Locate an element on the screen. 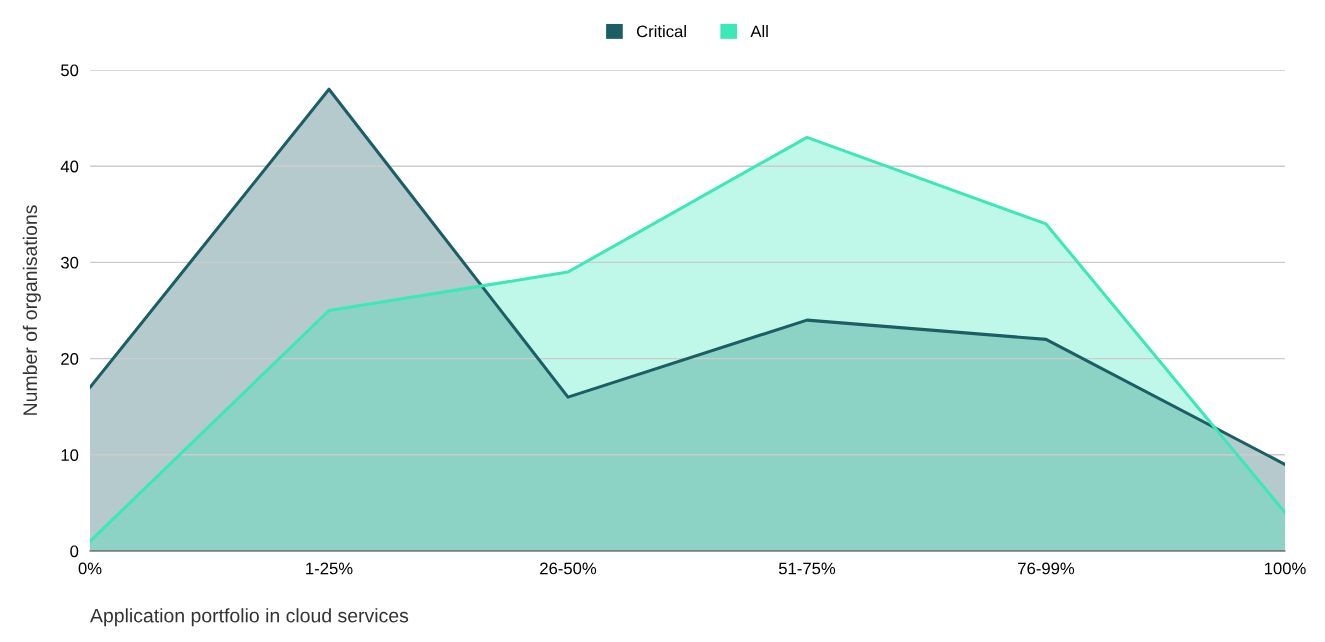 This screenshot has width=1325, height=642. legend-label: Critical is located at coordinates (661, 31).